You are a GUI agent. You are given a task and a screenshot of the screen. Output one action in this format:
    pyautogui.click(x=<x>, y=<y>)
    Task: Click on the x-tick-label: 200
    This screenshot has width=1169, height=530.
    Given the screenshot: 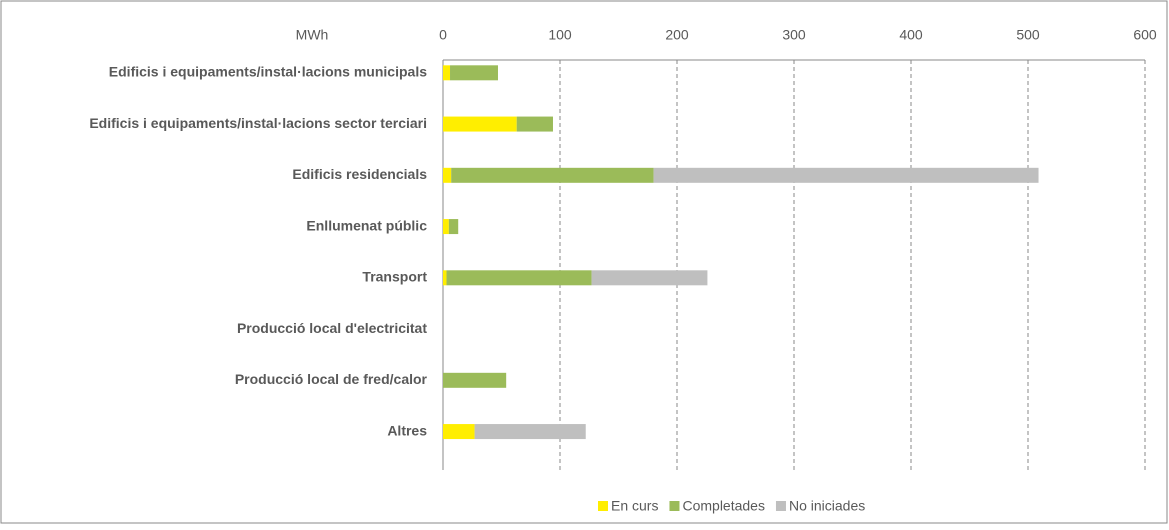 What is the action you would take?
    pyautogui.click(x=677, y=35)
    